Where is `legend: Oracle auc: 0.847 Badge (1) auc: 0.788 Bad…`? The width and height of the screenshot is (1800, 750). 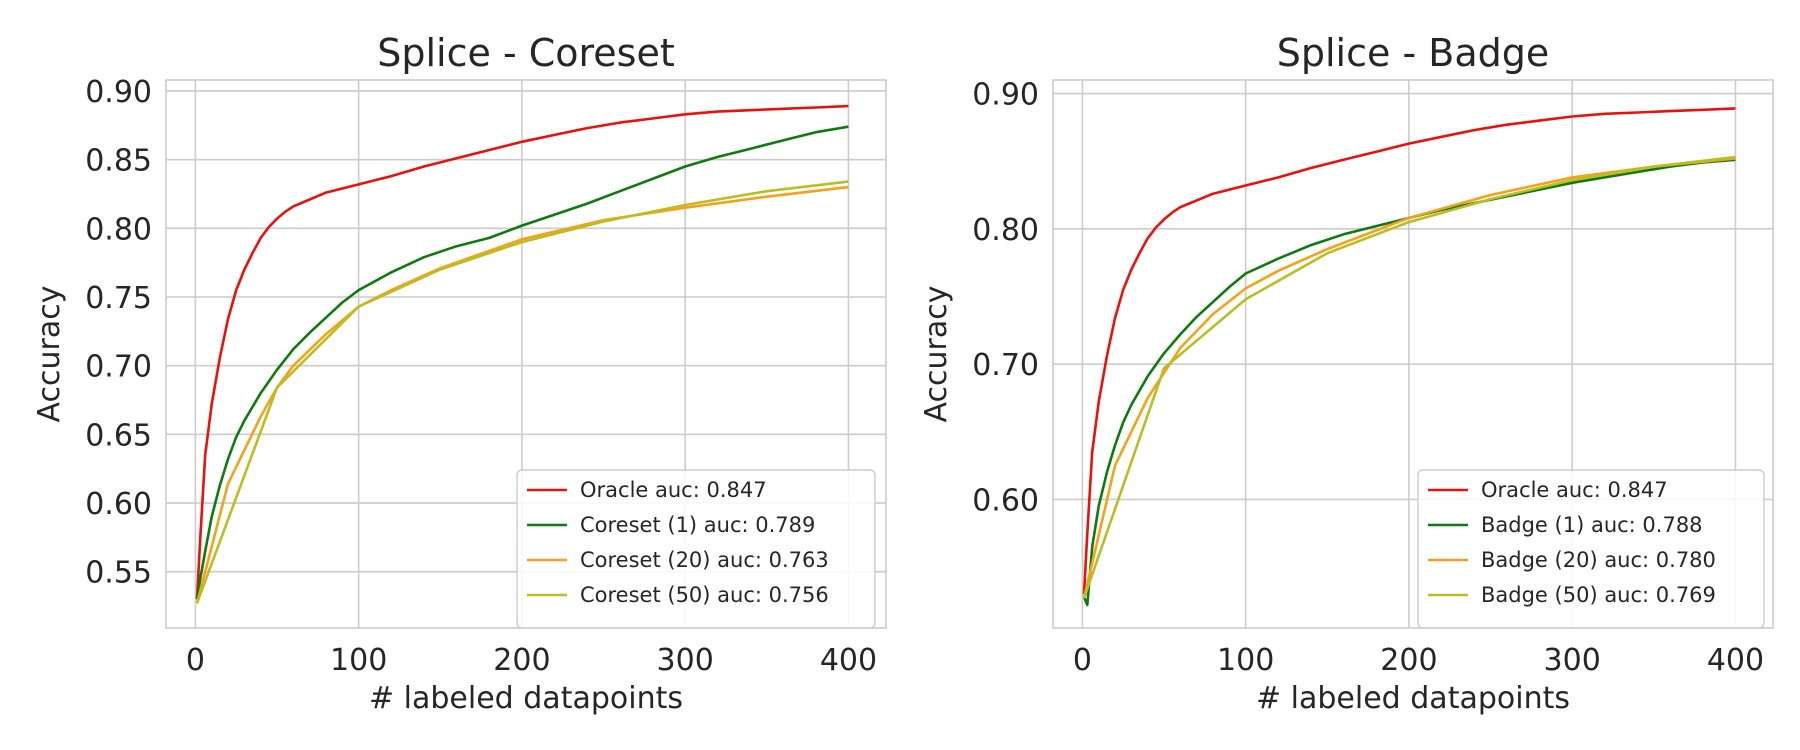 legend: Oracle auc: 0.847 Badge (1) auc: 0.788 Bad… is located at coordinates (1591, 549).